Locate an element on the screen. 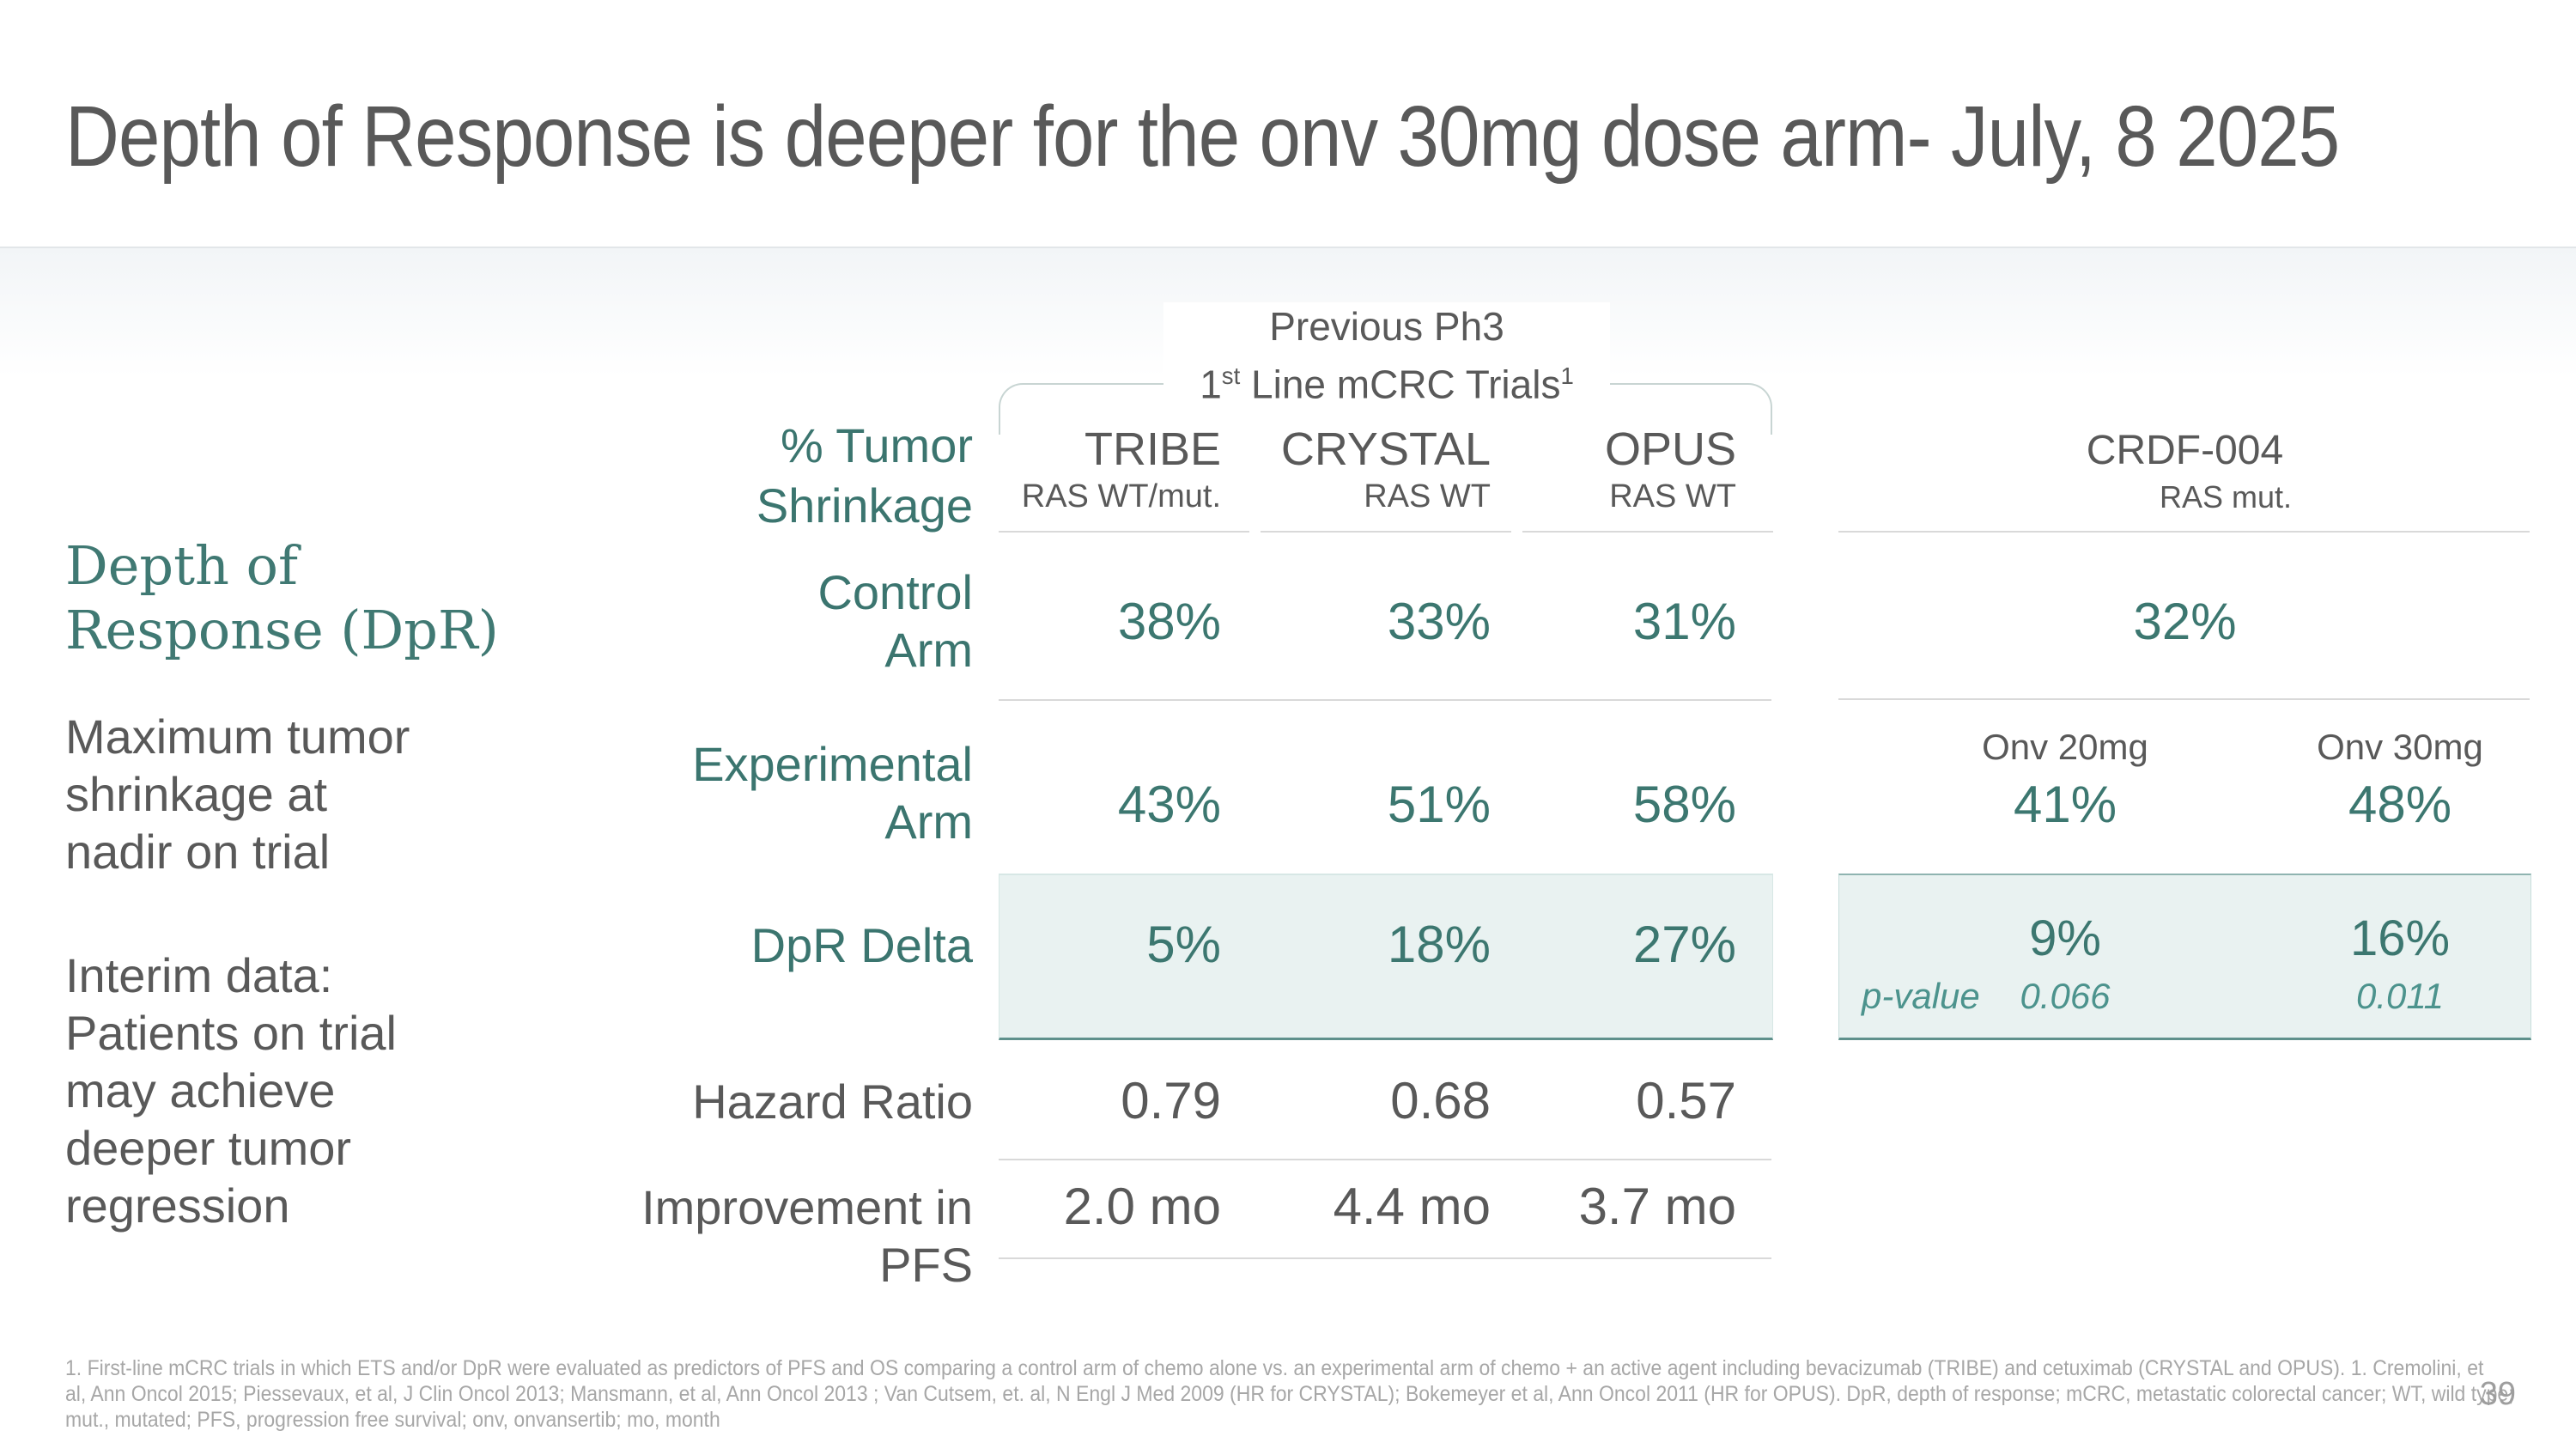 The height and width of the screenshot is (1449, 2576). table-cell: 4.4 mo is located at coordinates (1412, 1206).